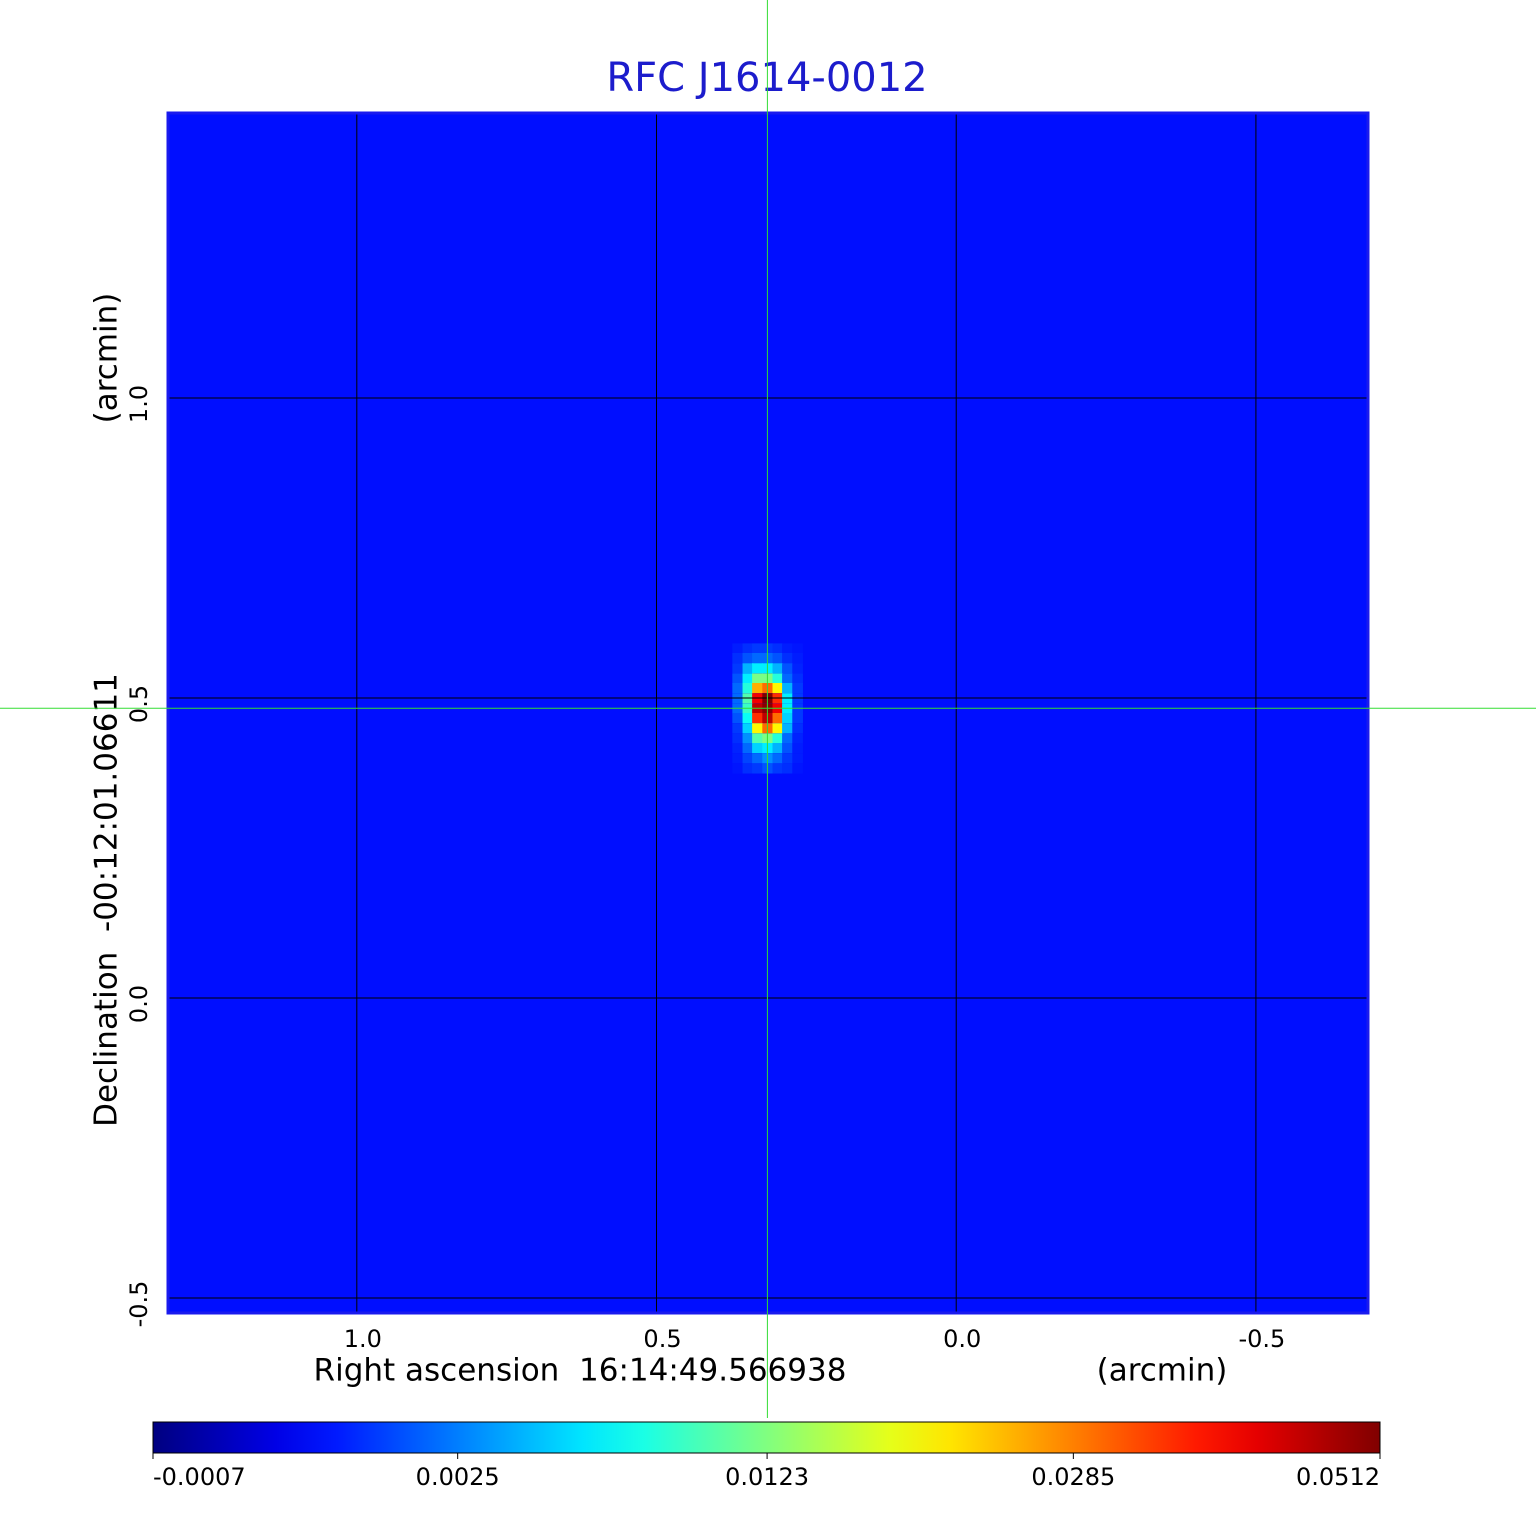 The image size is (1536, 1515). I want to click on y-tick-label: -0.5, so click(139, 1304).